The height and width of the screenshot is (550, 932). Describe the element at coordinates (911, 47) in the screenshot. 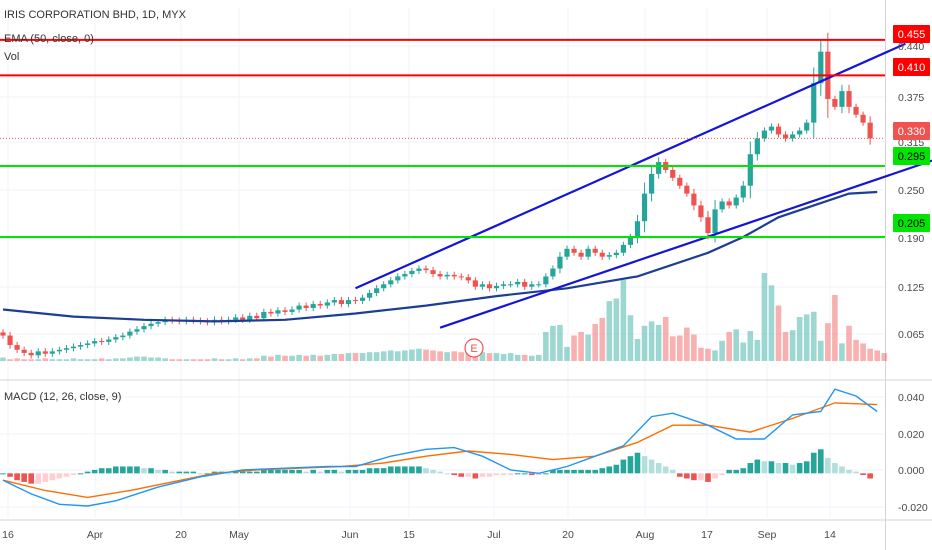

I see `price-tick-label: 0.440` at that location.